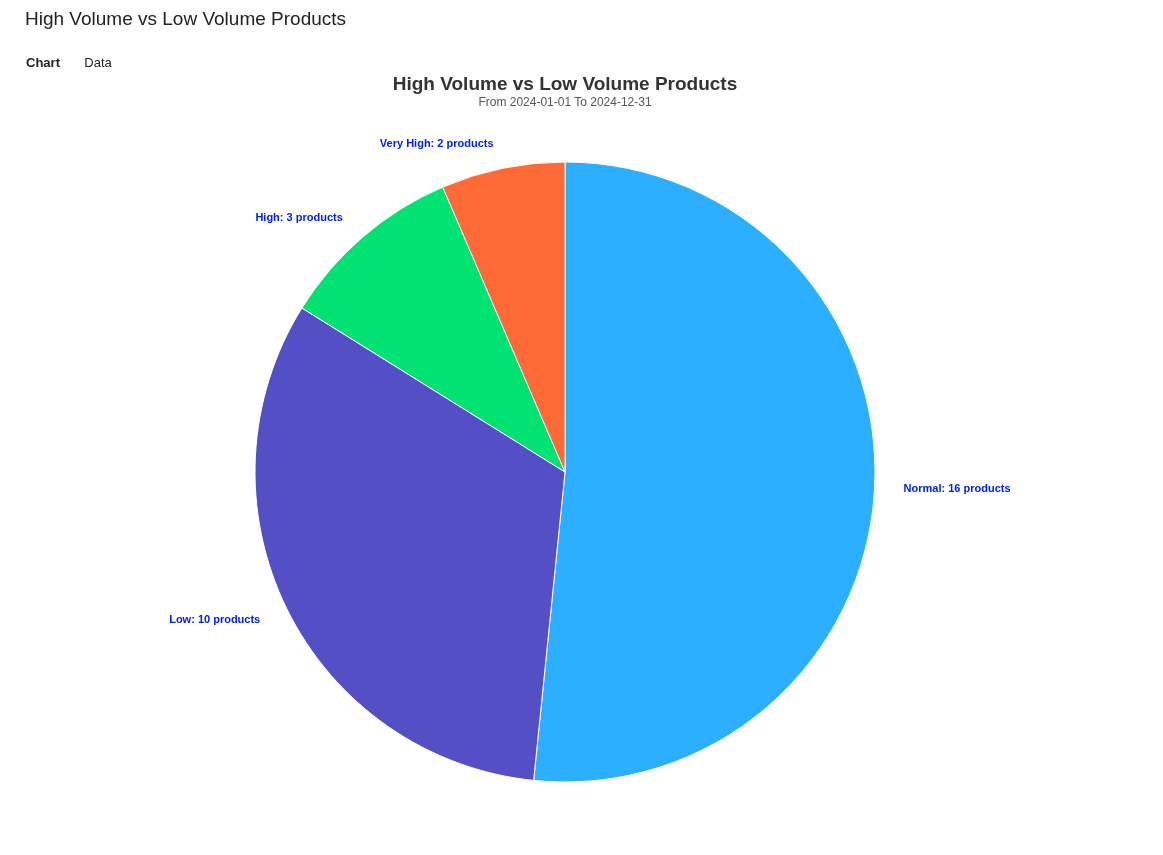  What do you see at coordinates (436, 142) in the screenshot?
I see `slice-label: Very High: 2 products` at bounding box center [436, 142].